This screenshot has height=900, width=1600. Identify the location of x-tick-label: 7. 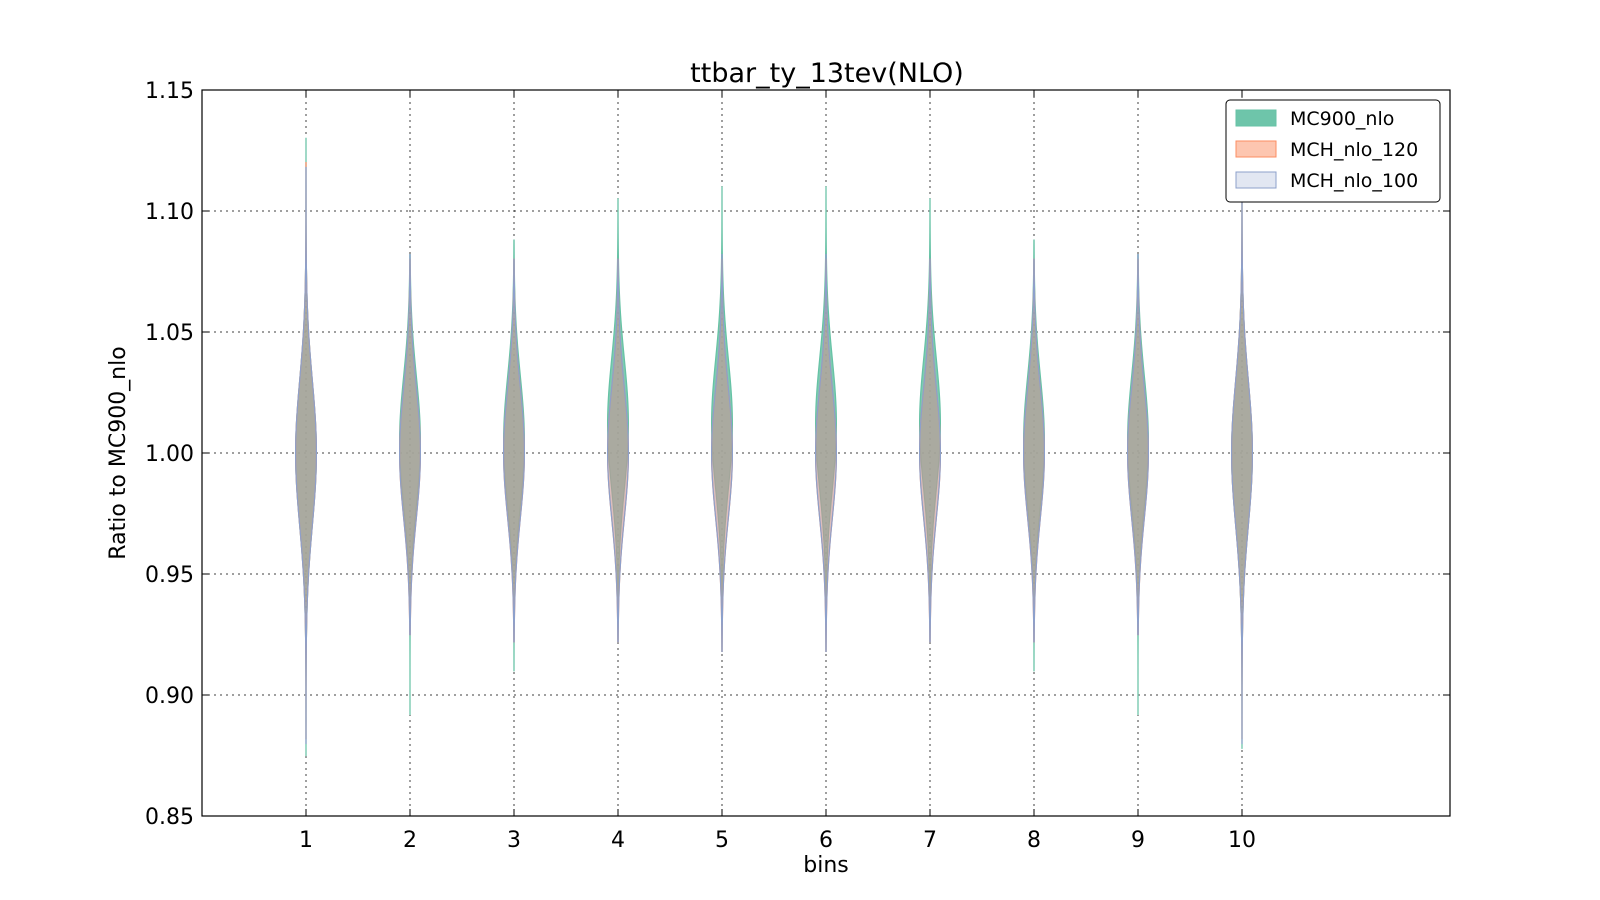
(930, 840).